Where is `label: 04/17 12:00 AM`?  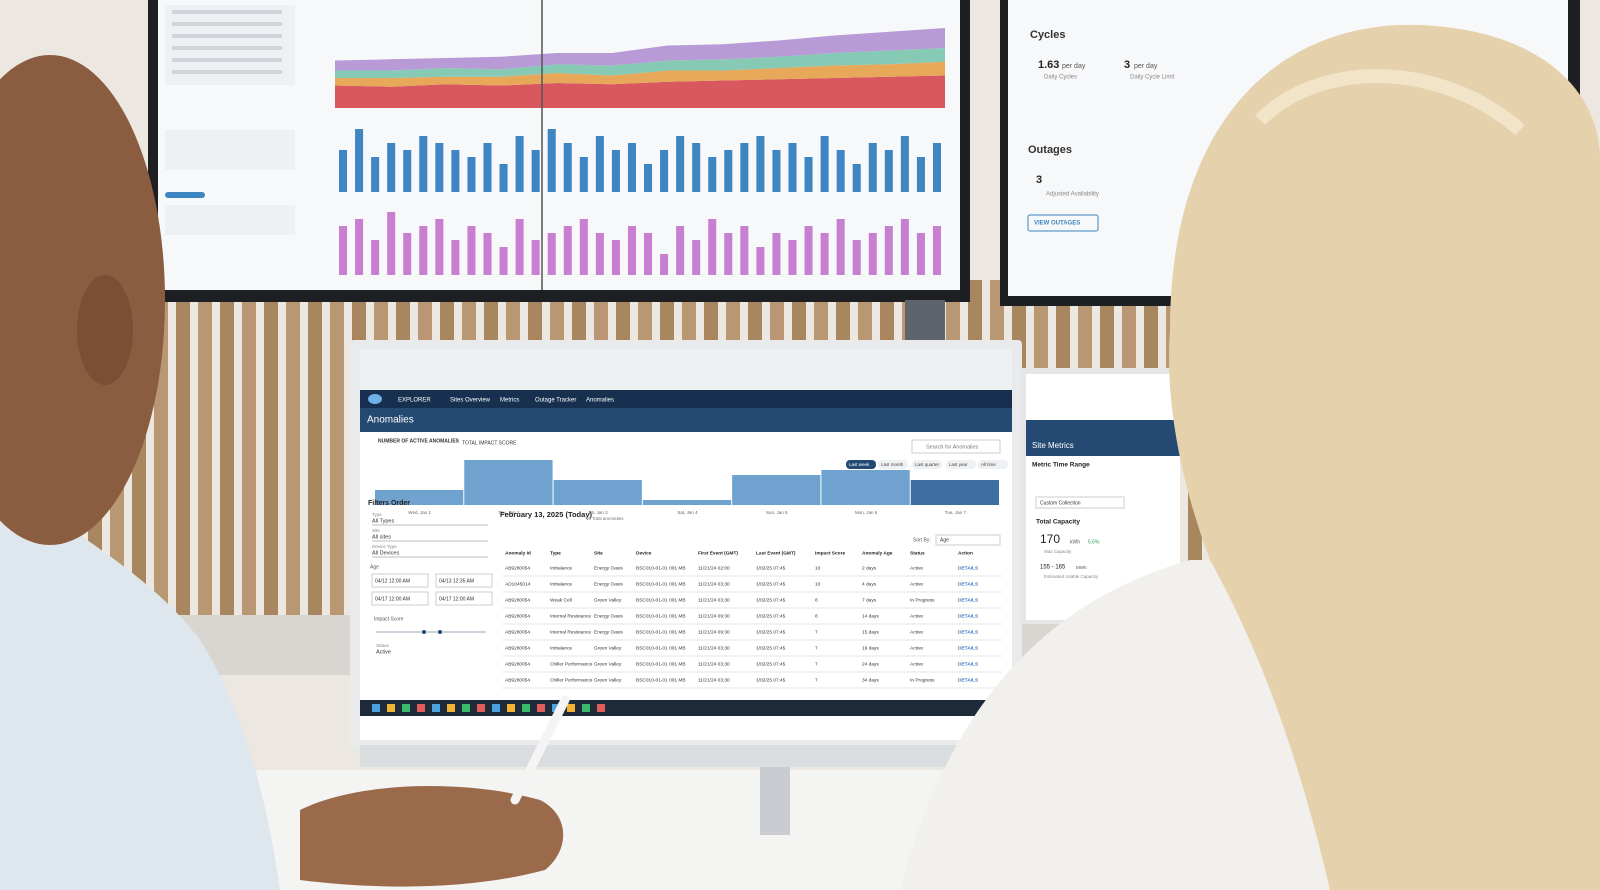 label: 04/17 12:00 AM is located at coordinates (392, 599).